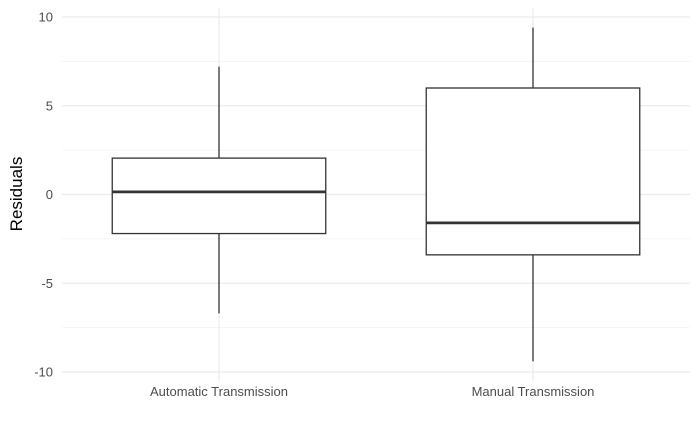  What do you see at coordinates (47, 283) in the screenshot?
I see `y-tick-label: -5` at bounding box center [47, 283].